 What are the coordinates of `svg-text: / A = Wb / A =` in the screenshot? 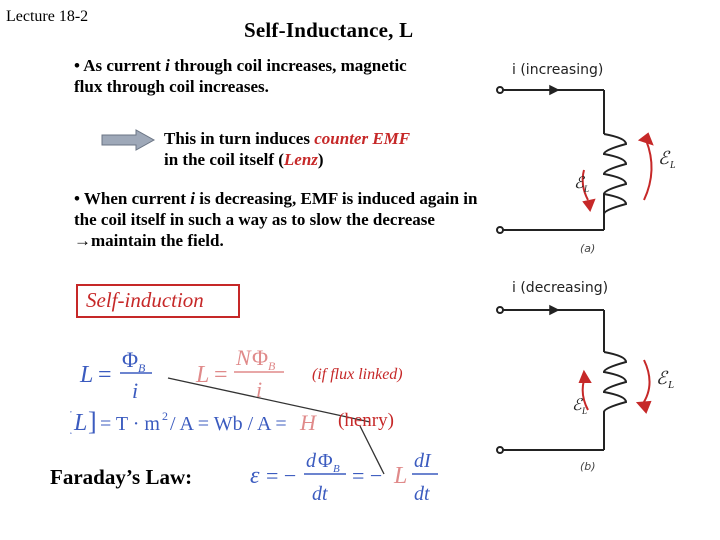 It's located at (228, 424).